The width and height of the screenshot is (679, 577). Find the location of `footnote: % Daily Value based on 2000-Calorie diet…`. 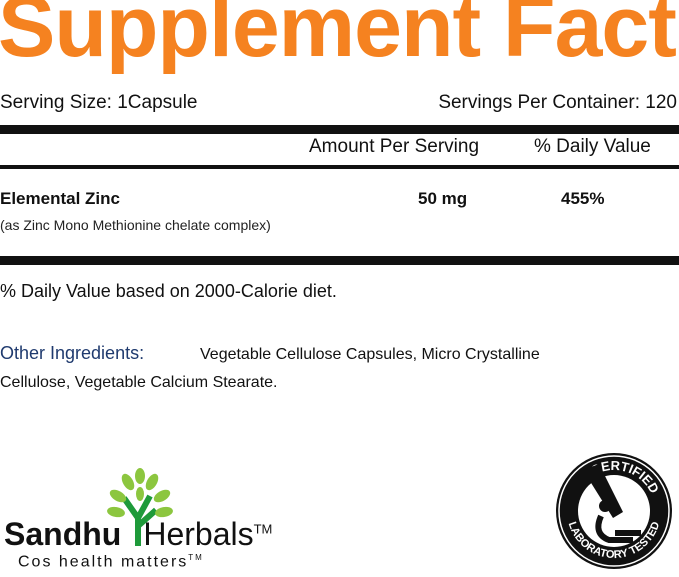

footnote: % Daily Value based on 2000-Calorie diet… is located at coordinates (168, 291).